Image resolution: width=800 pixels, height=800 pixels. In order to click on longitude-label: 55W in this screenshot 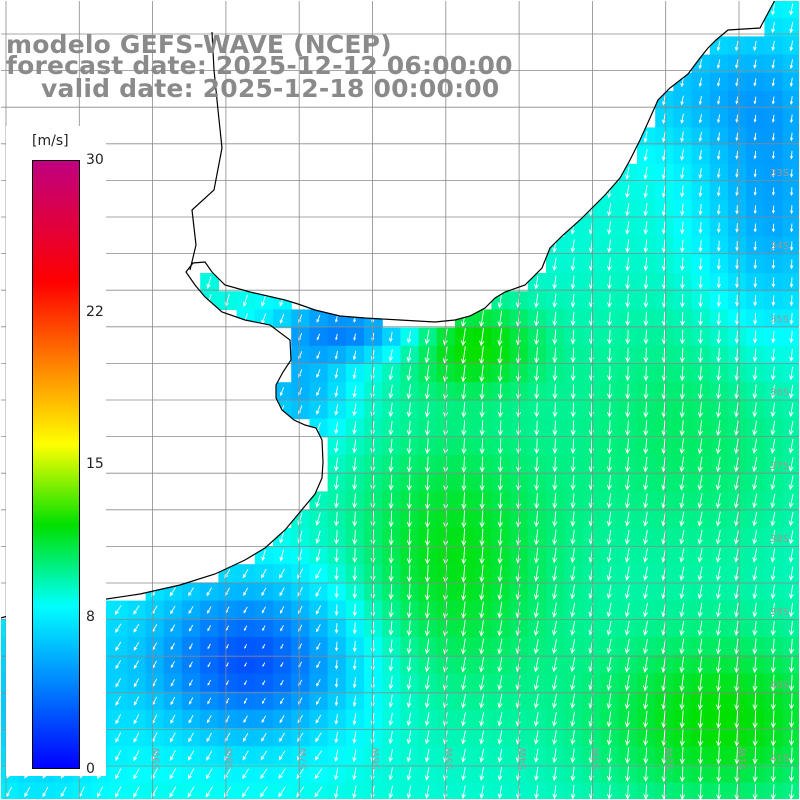, I will do `click(450, 758)`.